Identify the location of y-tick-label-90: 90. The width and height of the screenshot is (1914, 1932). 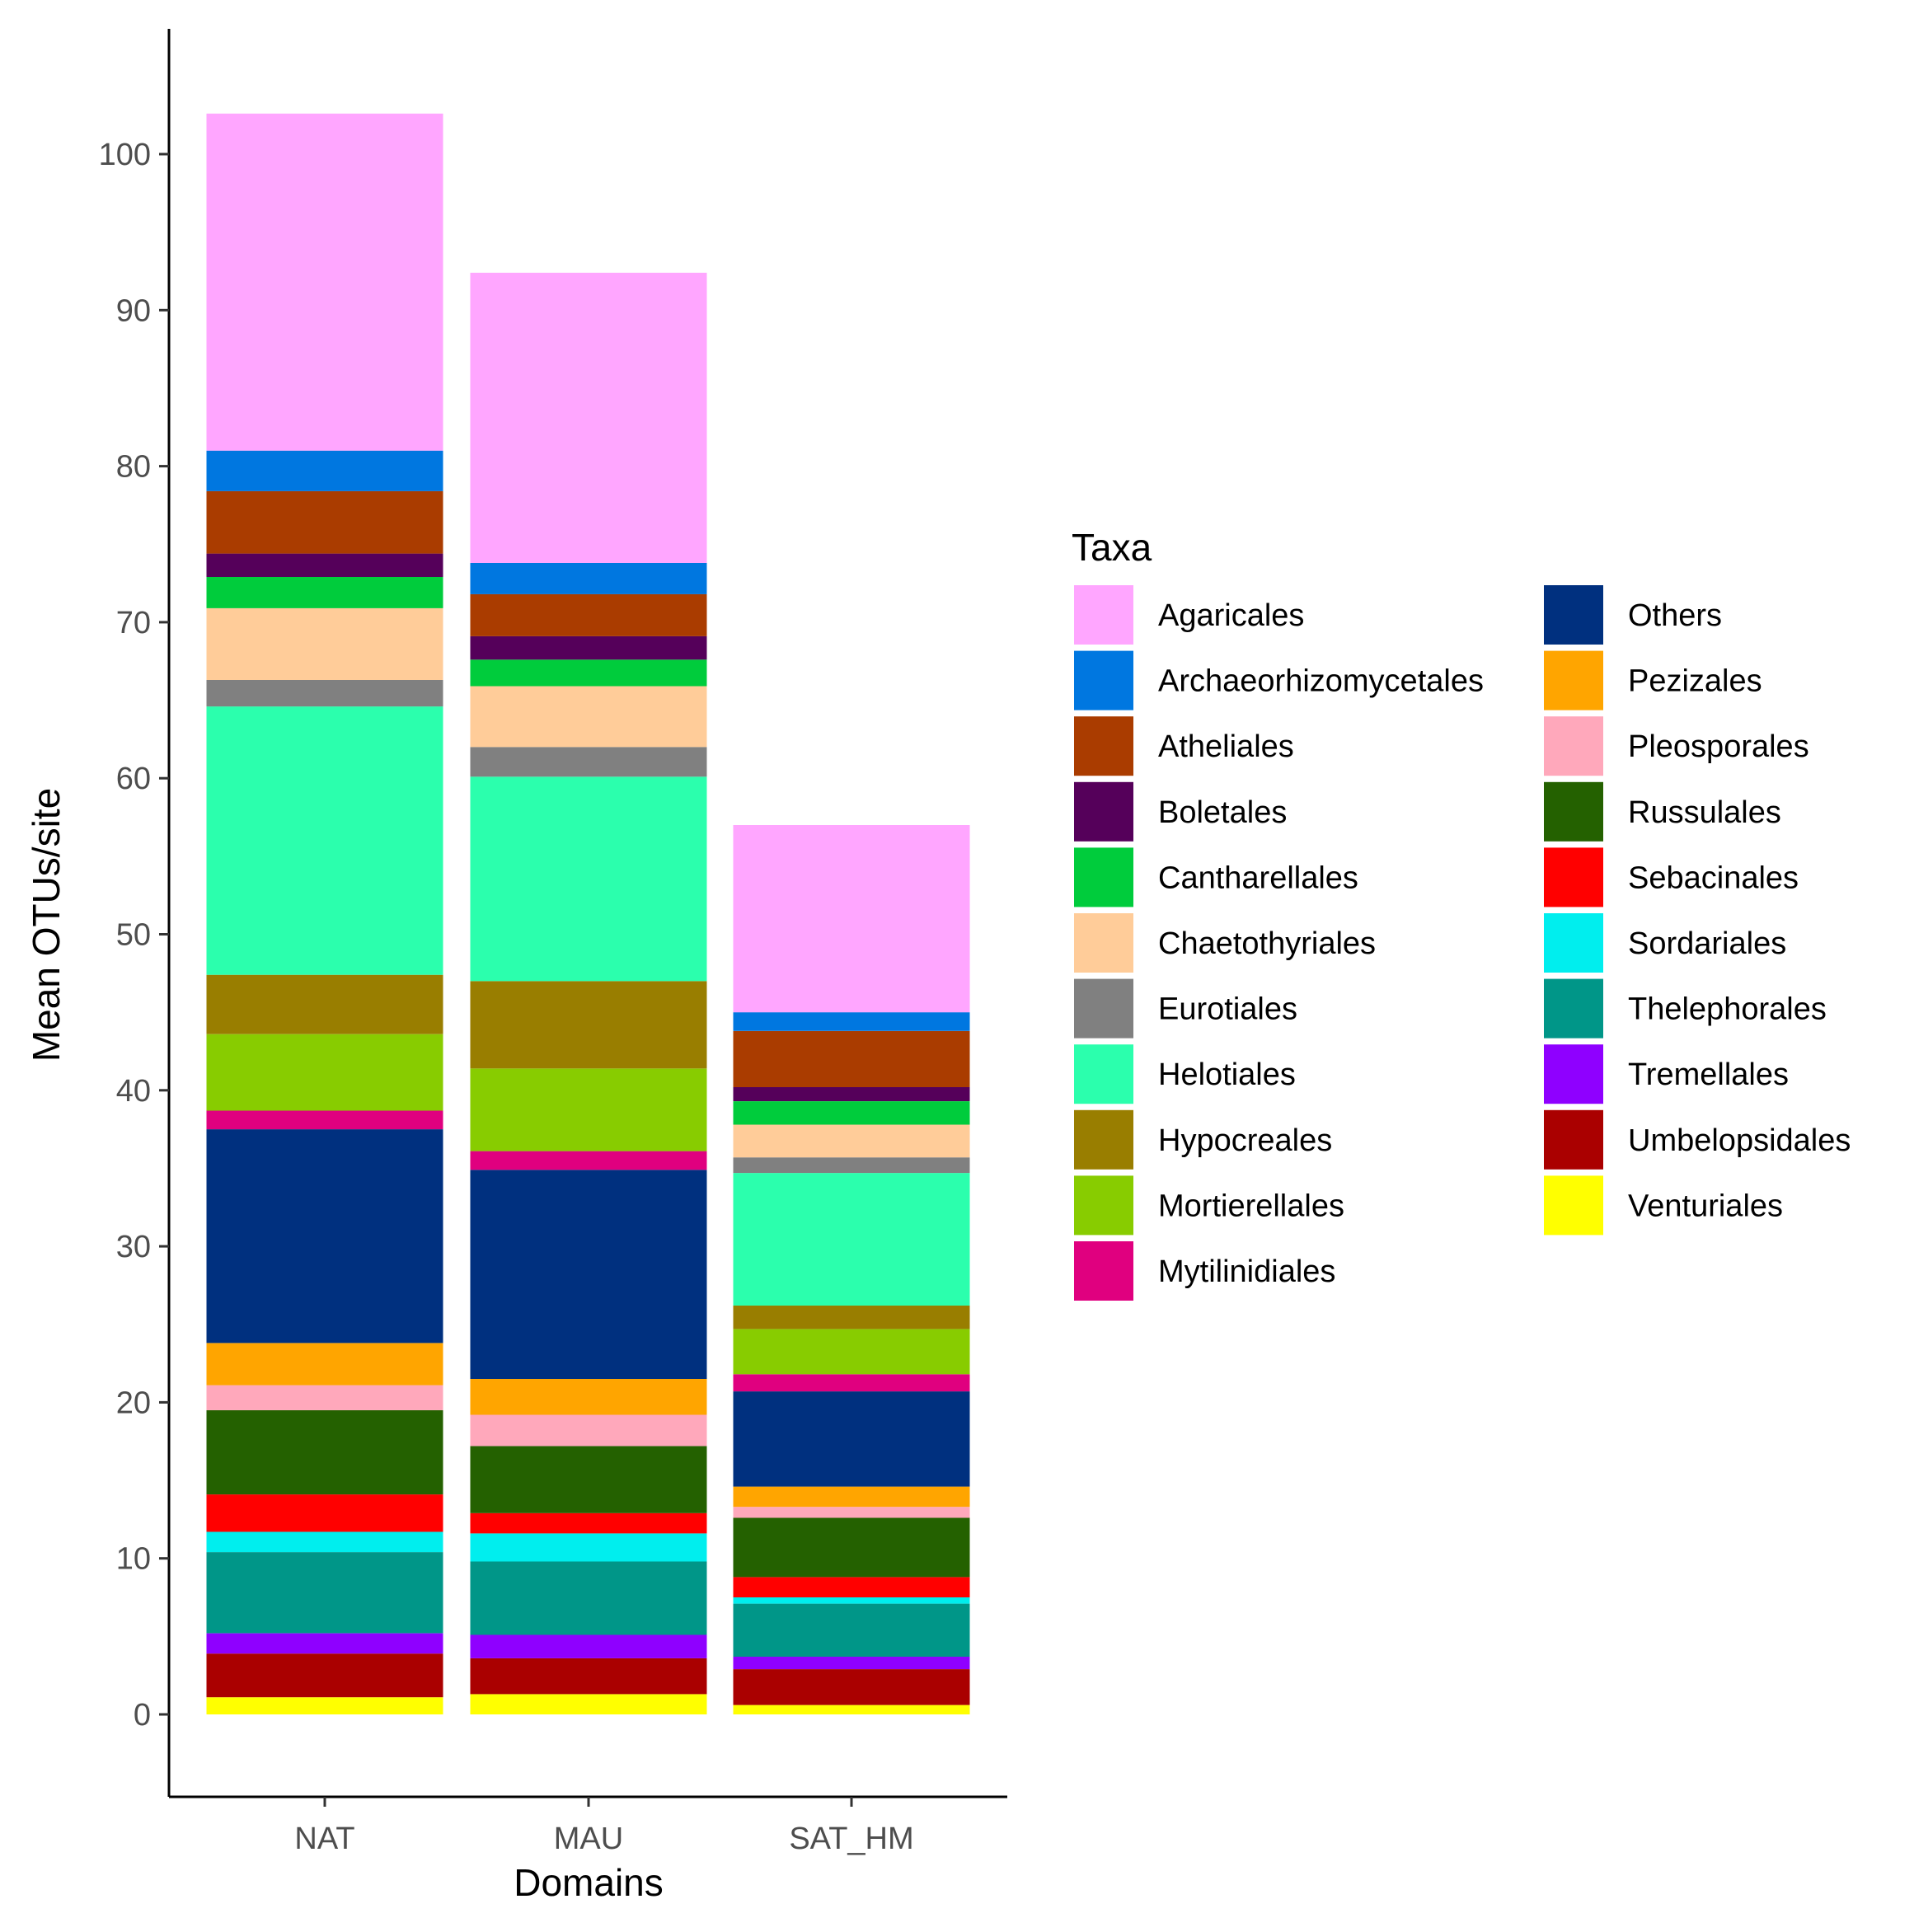
(133, 310).